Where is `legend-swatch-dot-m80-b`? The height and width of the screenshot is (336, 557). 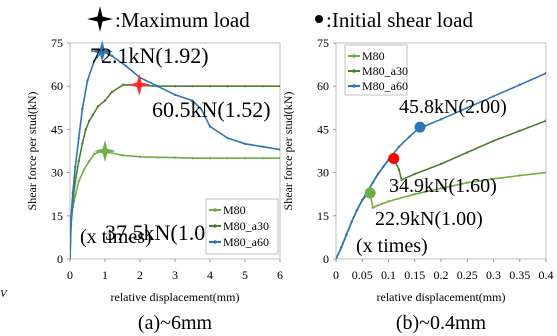 legend-swatch-dot-m80-b is located at coordinates (354, 56).